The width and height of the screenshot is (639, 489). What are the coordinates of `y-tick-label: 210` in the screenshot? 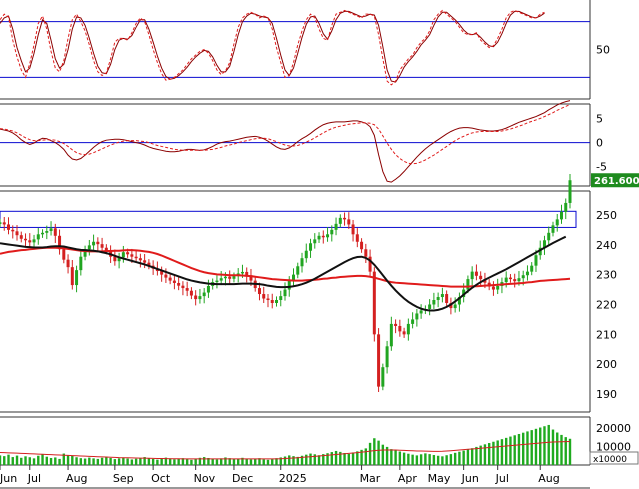 It's located at (606, 334).